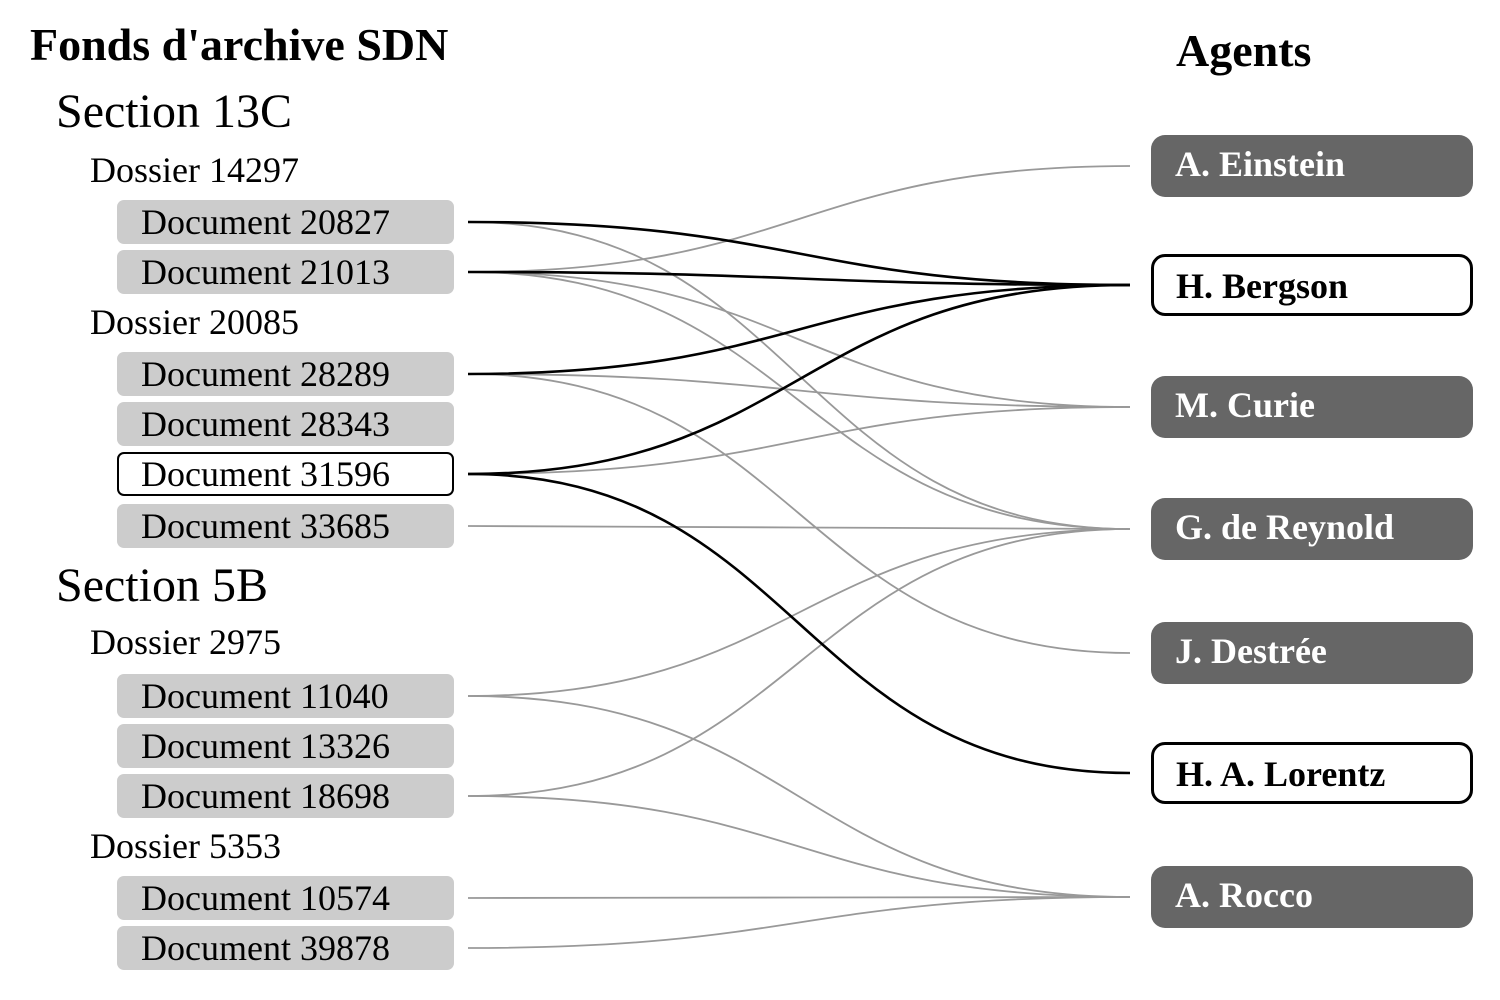  I want to click on link-d11040-reynold, so click(799, 612).